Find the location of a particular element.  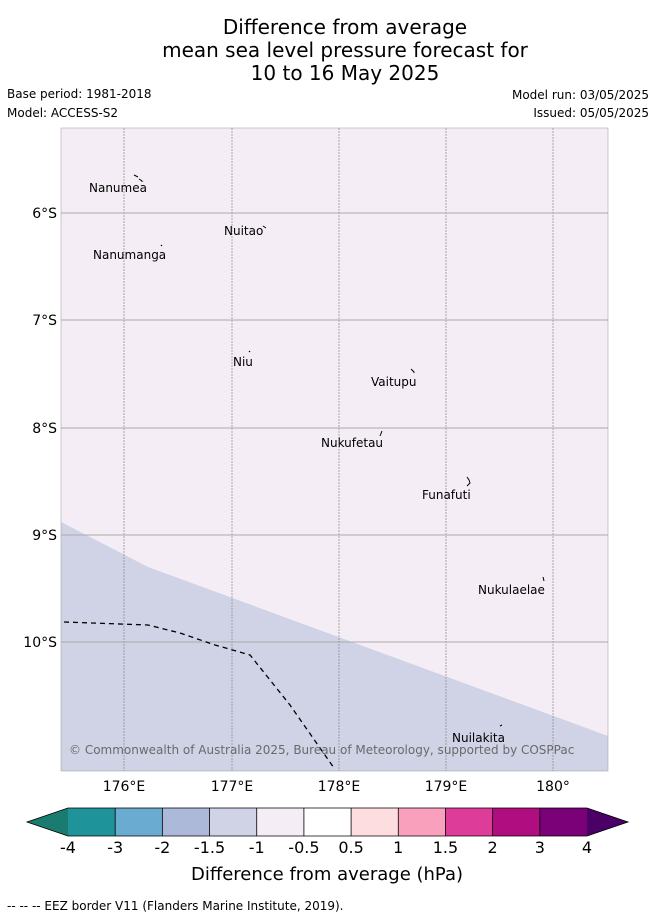

lon-label-178e: 178°E is located at coordinates (339, 787).